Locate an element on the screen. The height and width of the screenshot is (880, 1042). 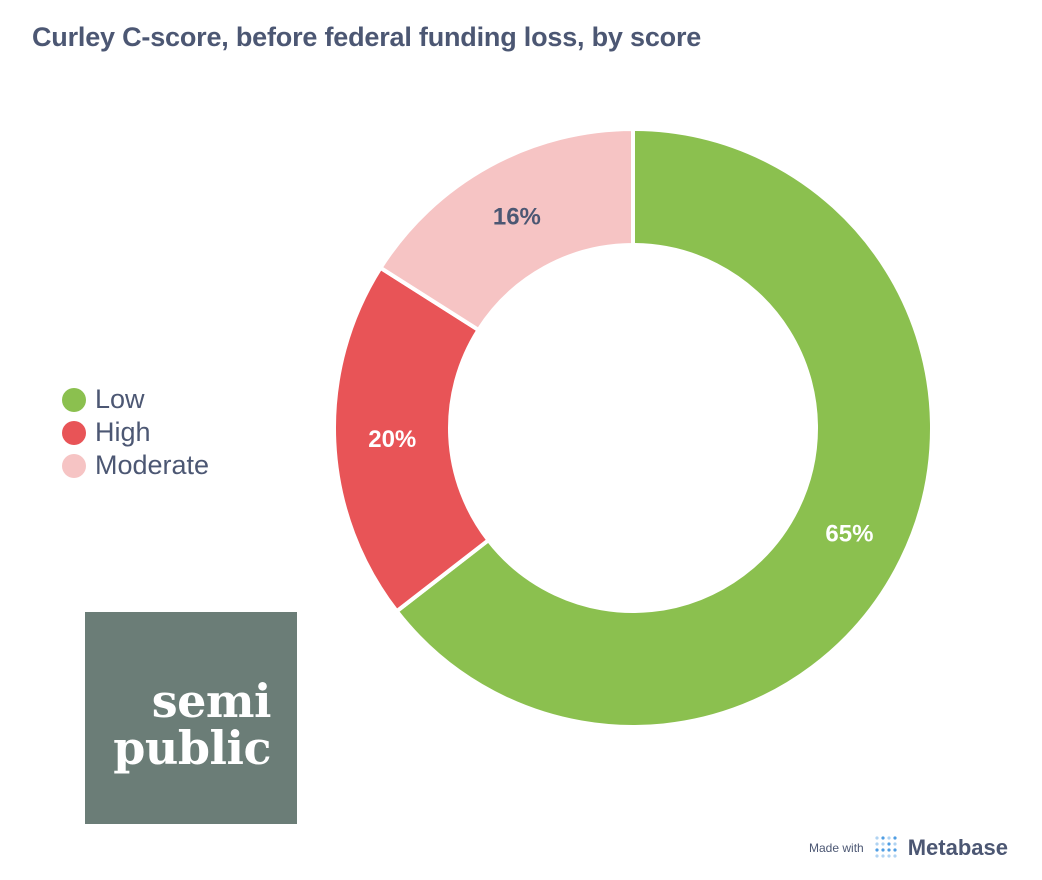
legend-dot-moderate is located at coordinates (74, 465).